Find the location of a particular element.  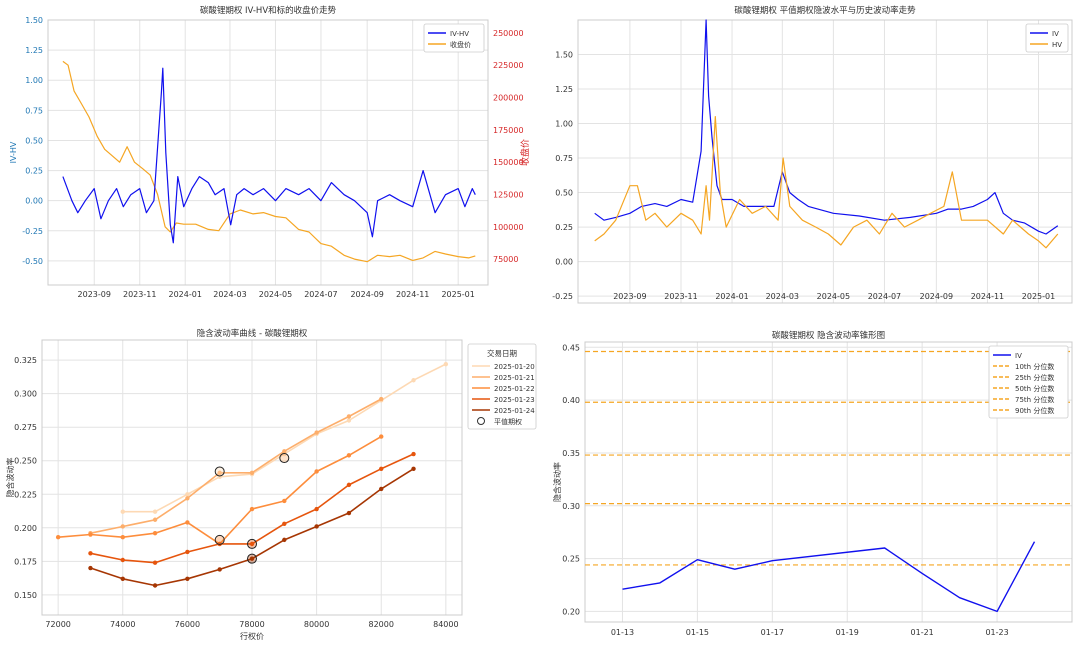

legend-label: IV-HV is located at coordinates (459, 34).